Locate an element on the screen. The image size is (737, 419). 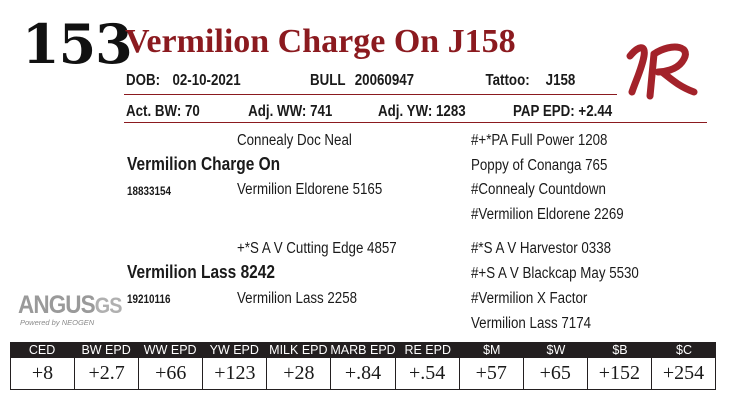
epd-value-row: +8 +2.7 +66 +123 +28 +.84 +.54 +57 +65 +152 +254 is located at coordinates (363, 374).